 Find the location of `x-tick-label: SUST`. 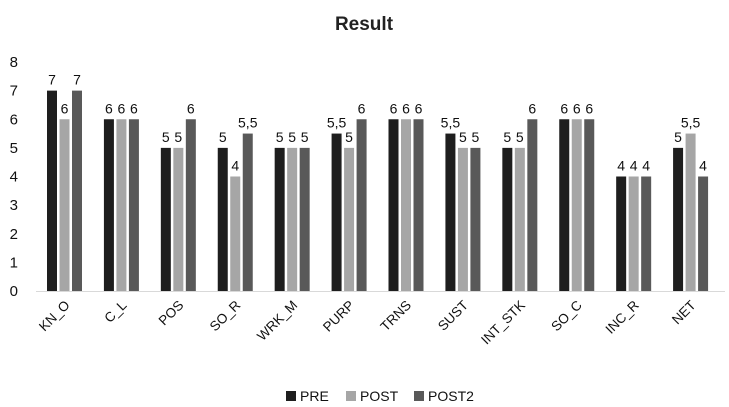

x-tick-label: SUST is located at coordinates (453, 316).